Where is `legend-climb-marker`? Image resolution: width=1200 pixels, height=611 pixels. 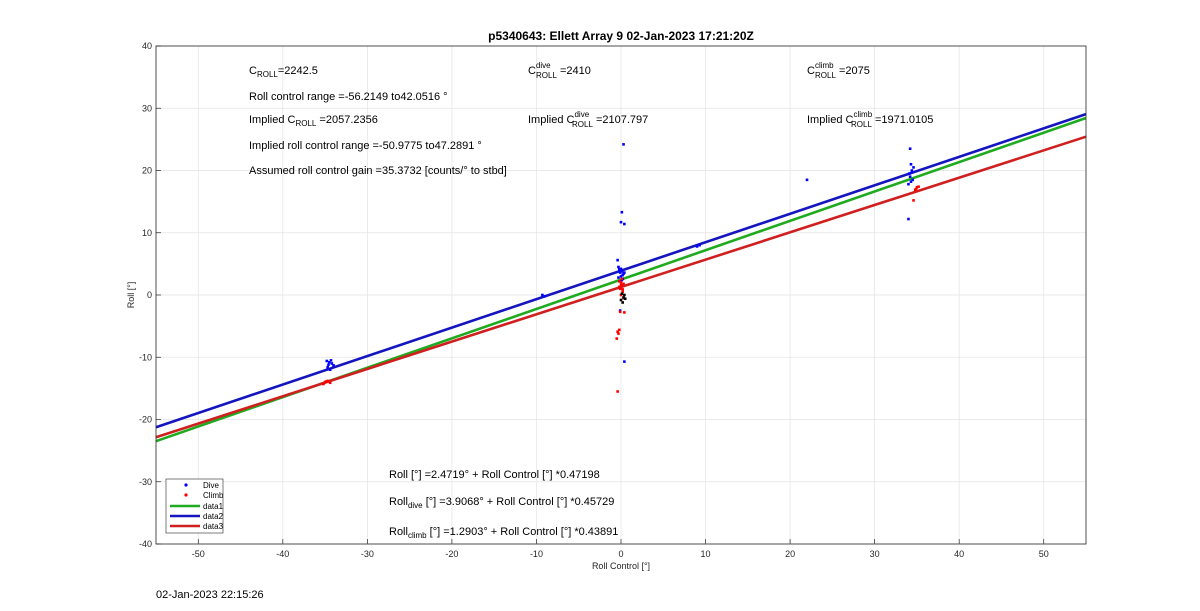
legend-climb-marker is located at coordinates (186, 495).